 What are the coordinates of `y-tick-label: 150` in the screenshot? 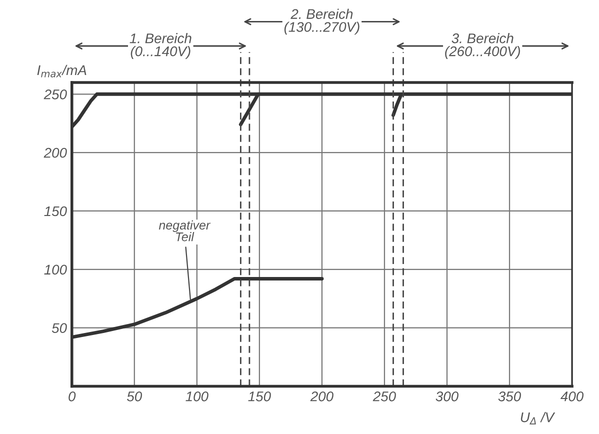 It's located at (55, 211).